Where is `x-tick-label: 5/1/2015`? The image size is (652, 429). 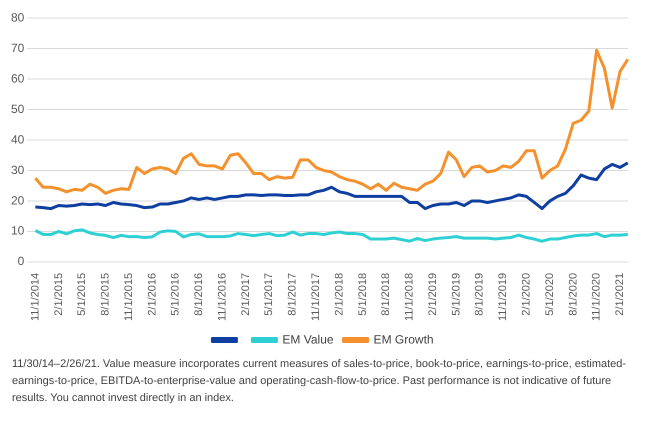 x-tick-label: 5/1/2015 is located at coordinates (82, 294).